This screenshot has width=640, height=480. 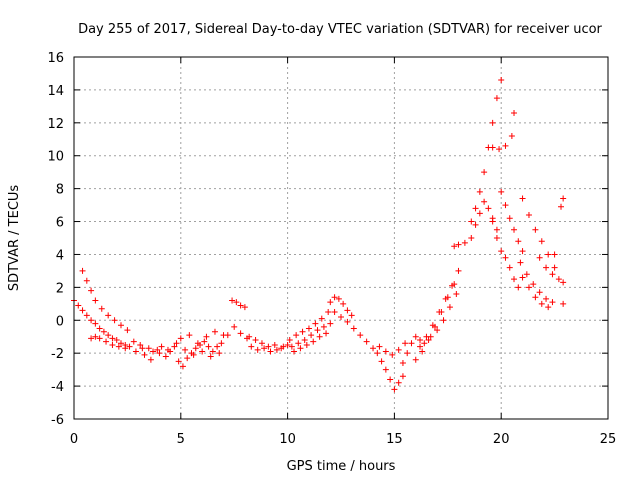 What do you see at coordinates (55, 58) in the screenshot?
I see `y-tick-label: 16` at bounding box center [55, 58].